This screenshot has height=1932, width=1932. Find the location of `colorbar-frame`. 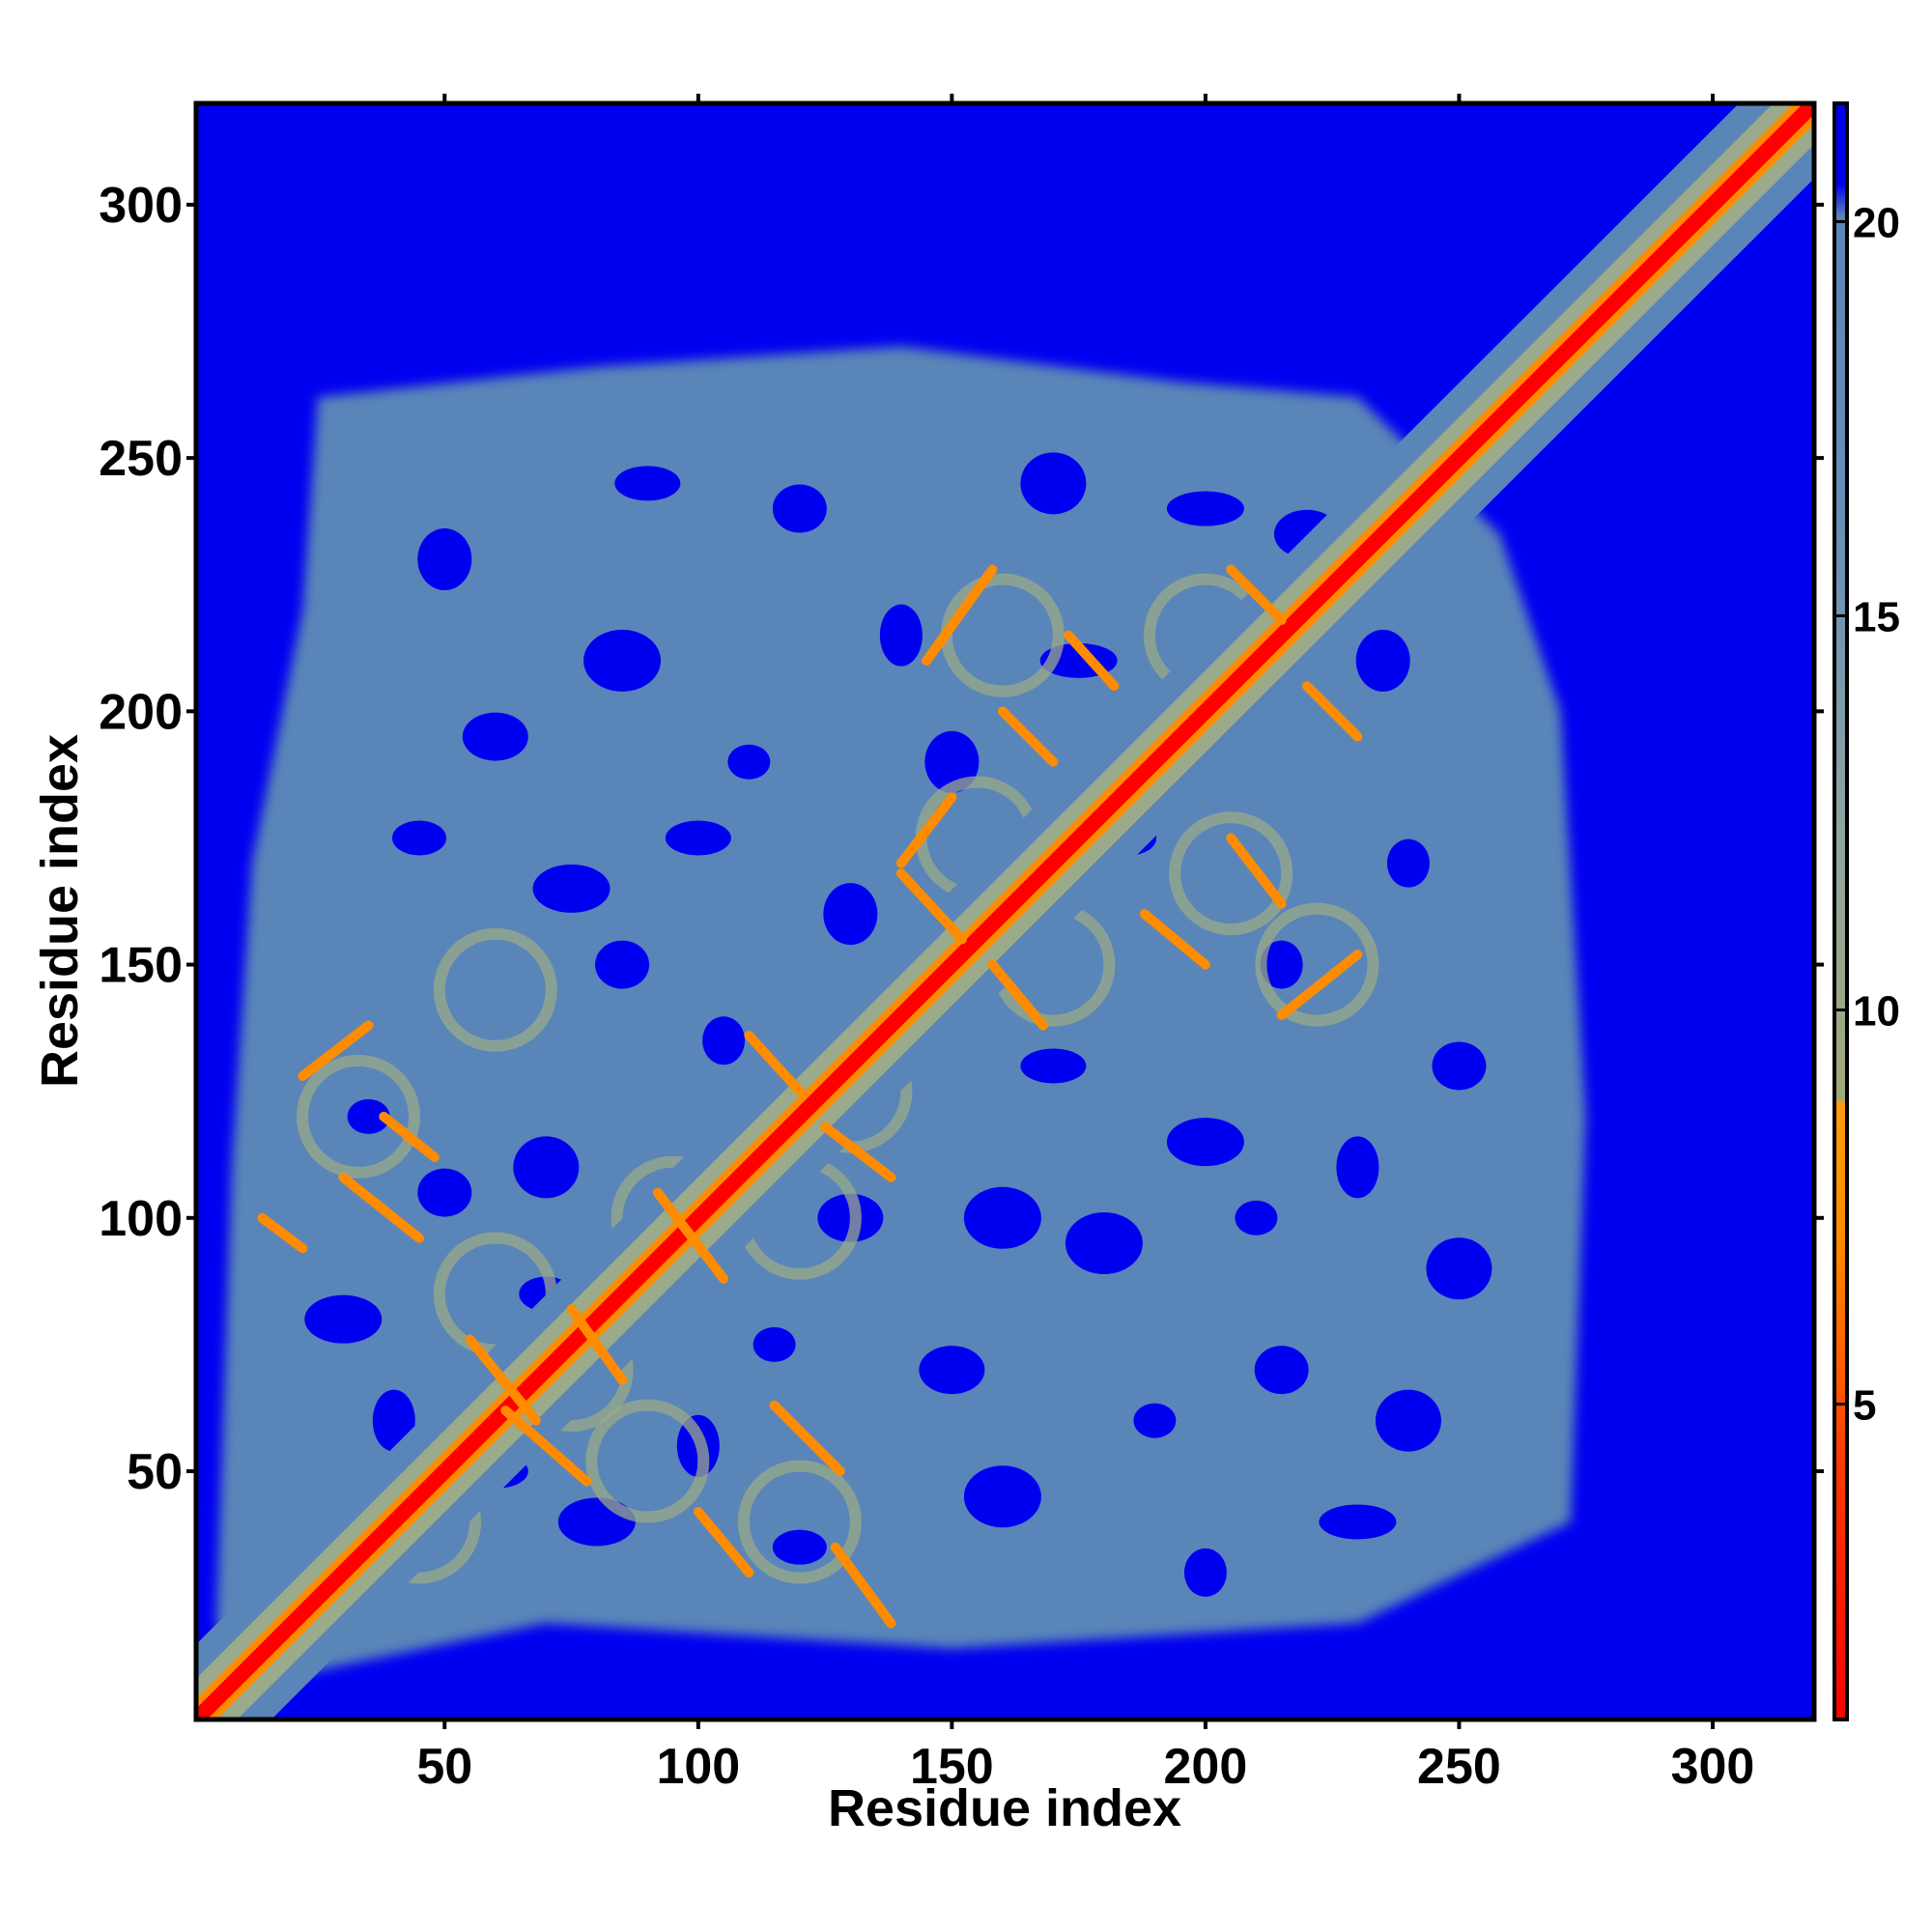

colorbar-frame is located at coordinates (1841, 911).